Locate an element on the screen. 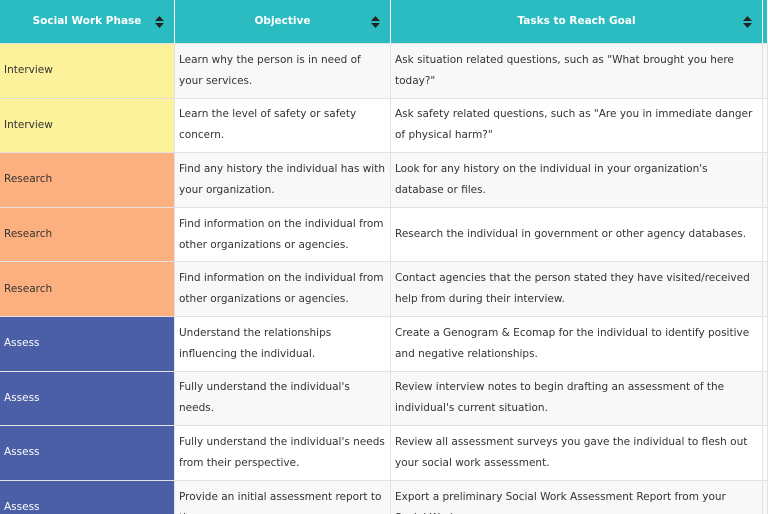  objective-text: Fully understand the individual's needs. is located at coordinates (264, 398).